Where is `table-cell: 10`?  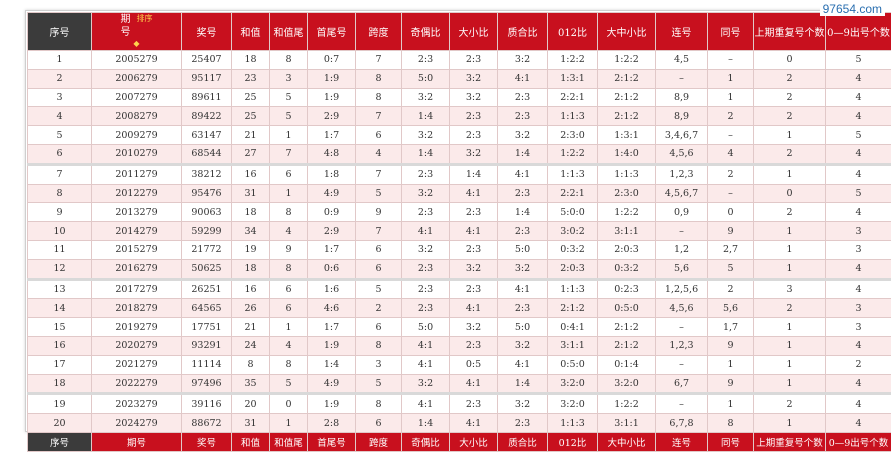
table-cell: 10 is located at coordinates (60, 231).